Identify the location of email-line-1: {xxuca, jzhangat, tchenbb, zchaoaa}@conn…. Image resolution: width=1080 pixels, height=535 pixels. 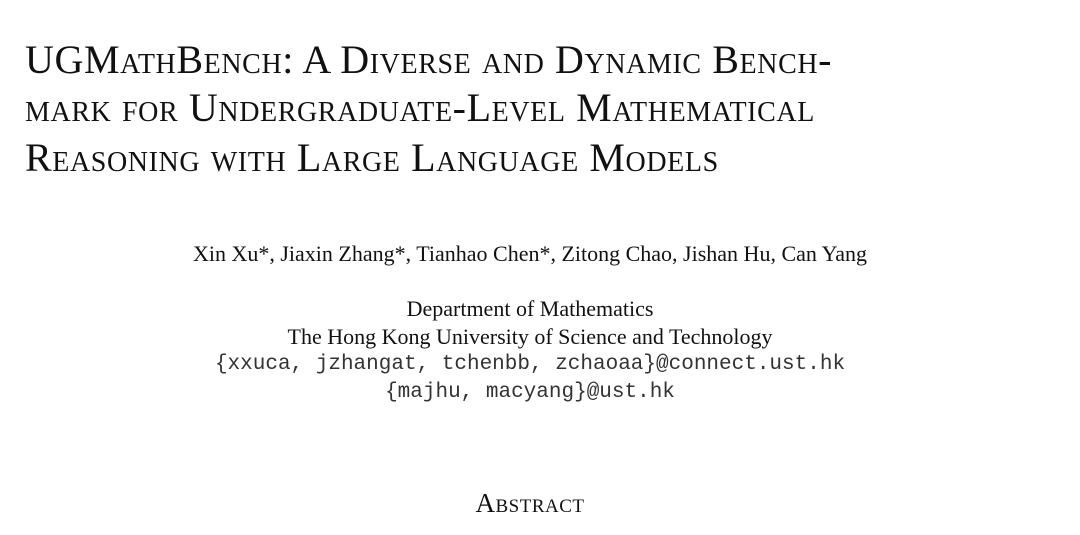
(530, 364).